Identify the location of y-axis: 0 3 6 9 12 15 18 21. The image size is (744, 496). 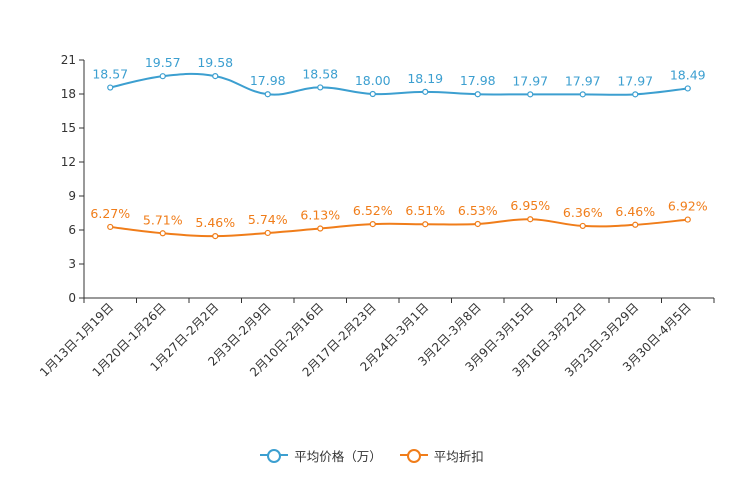
(73, 179).